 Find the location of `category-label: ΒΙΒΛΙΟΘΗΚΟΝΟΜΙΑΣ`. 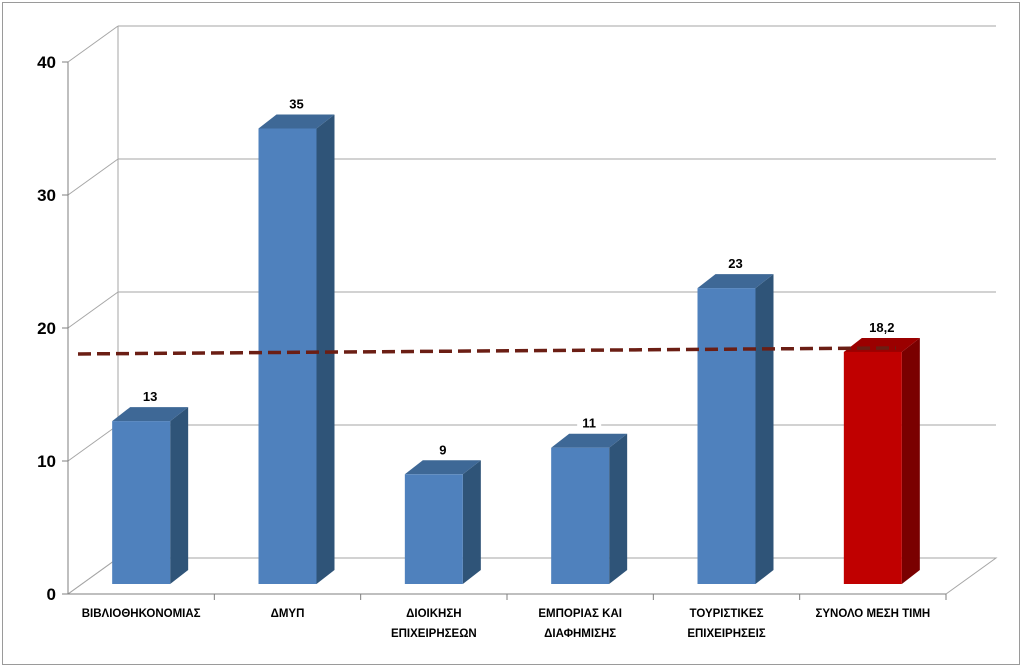

category-label: ΒΙΒΛΙΟΘΗΚΟΝΟΜΙΑΣ is located at coordinates (141, 614).